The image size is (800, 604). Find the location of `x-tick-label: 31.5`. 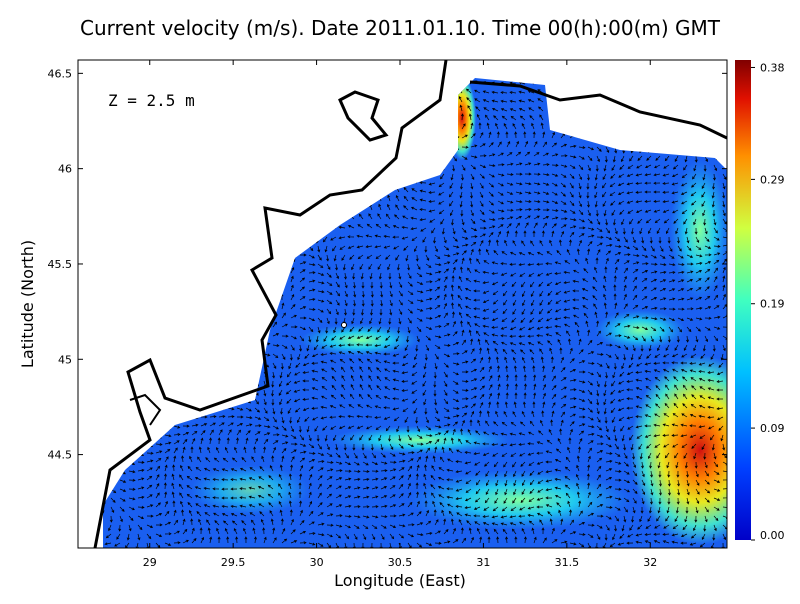

x-tick-label: 31.5 is located at coordinates (567, 562).